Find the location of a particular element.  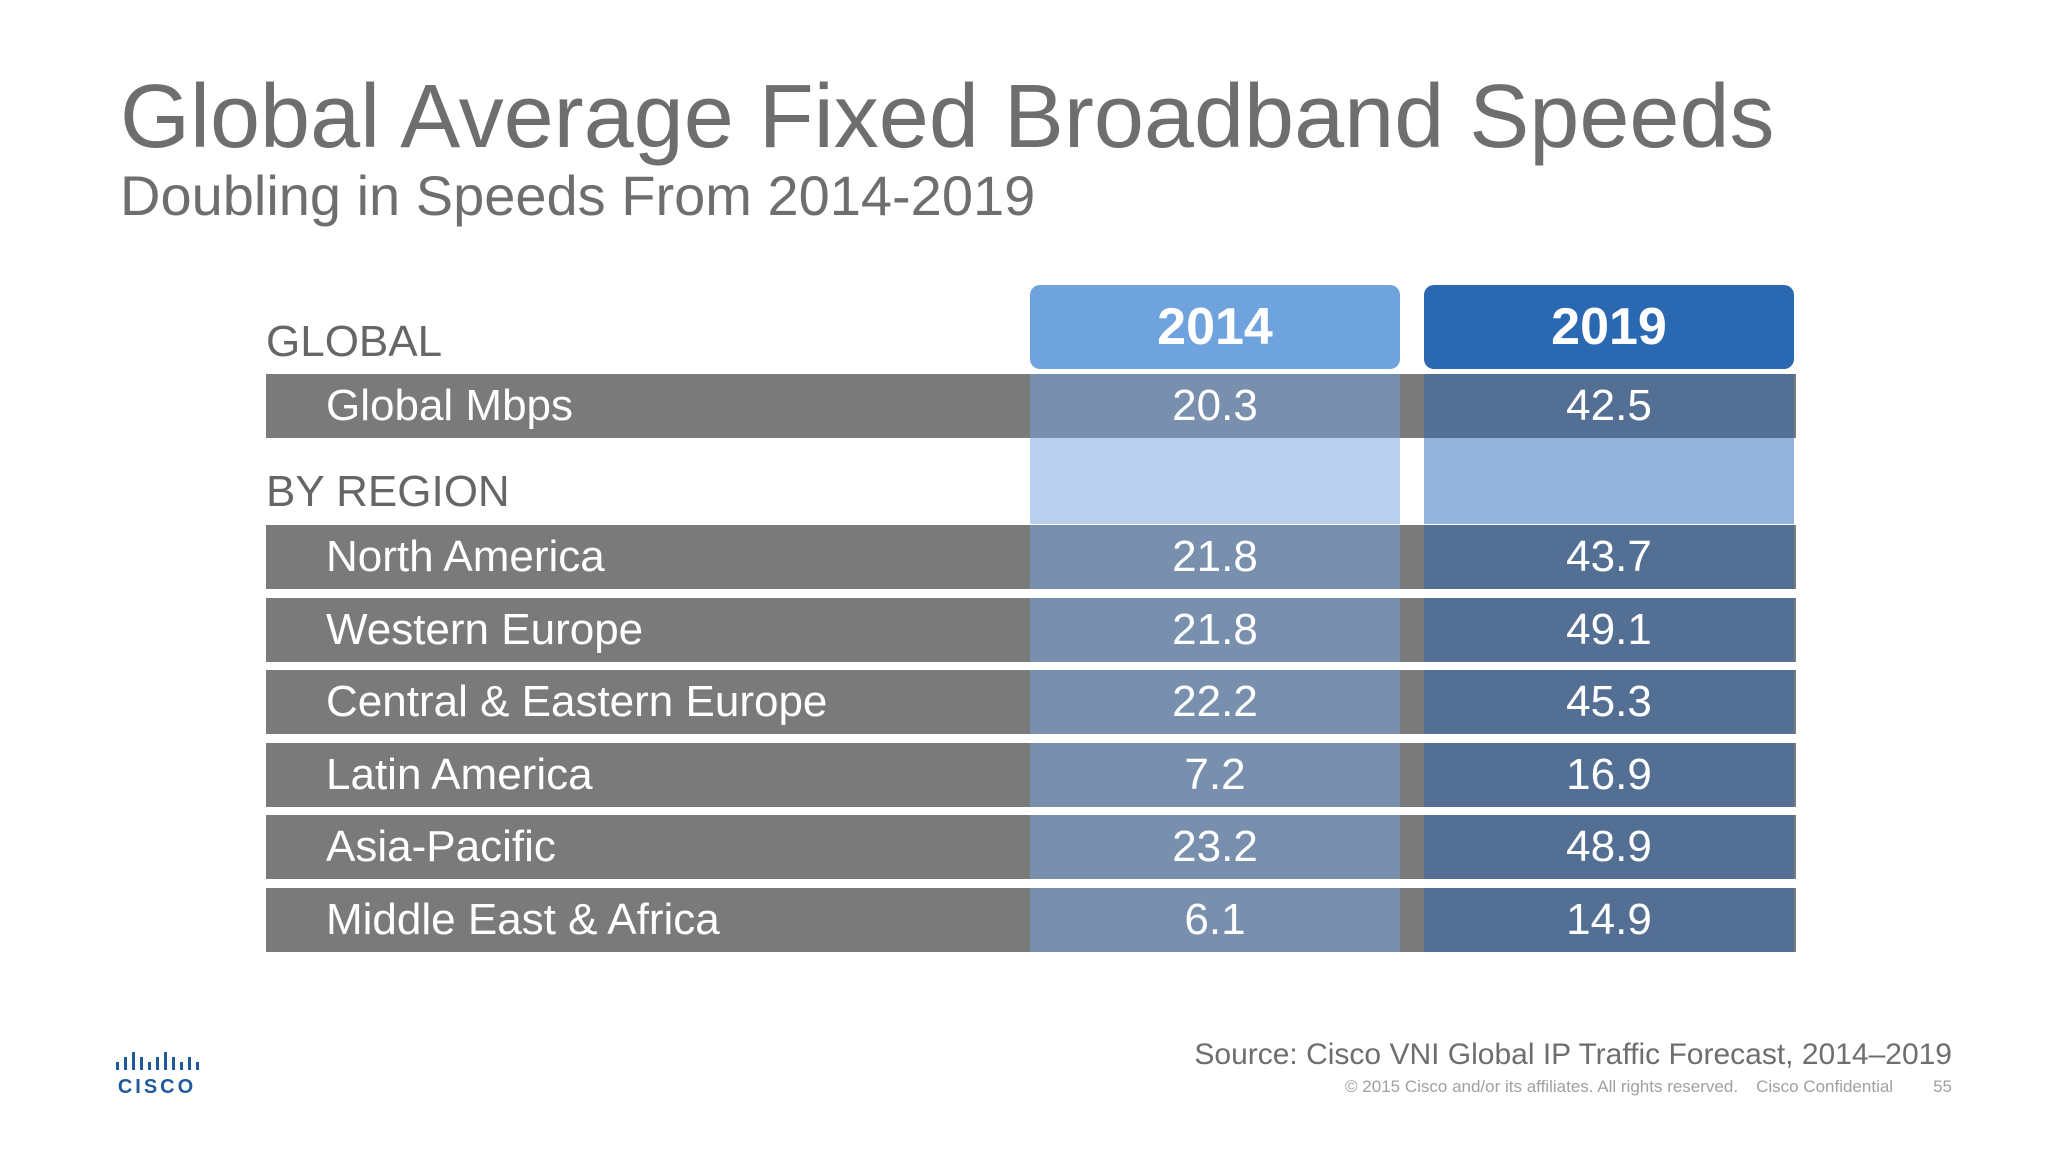

value-2019: 14.9 is located at coordinates (1609, 920).